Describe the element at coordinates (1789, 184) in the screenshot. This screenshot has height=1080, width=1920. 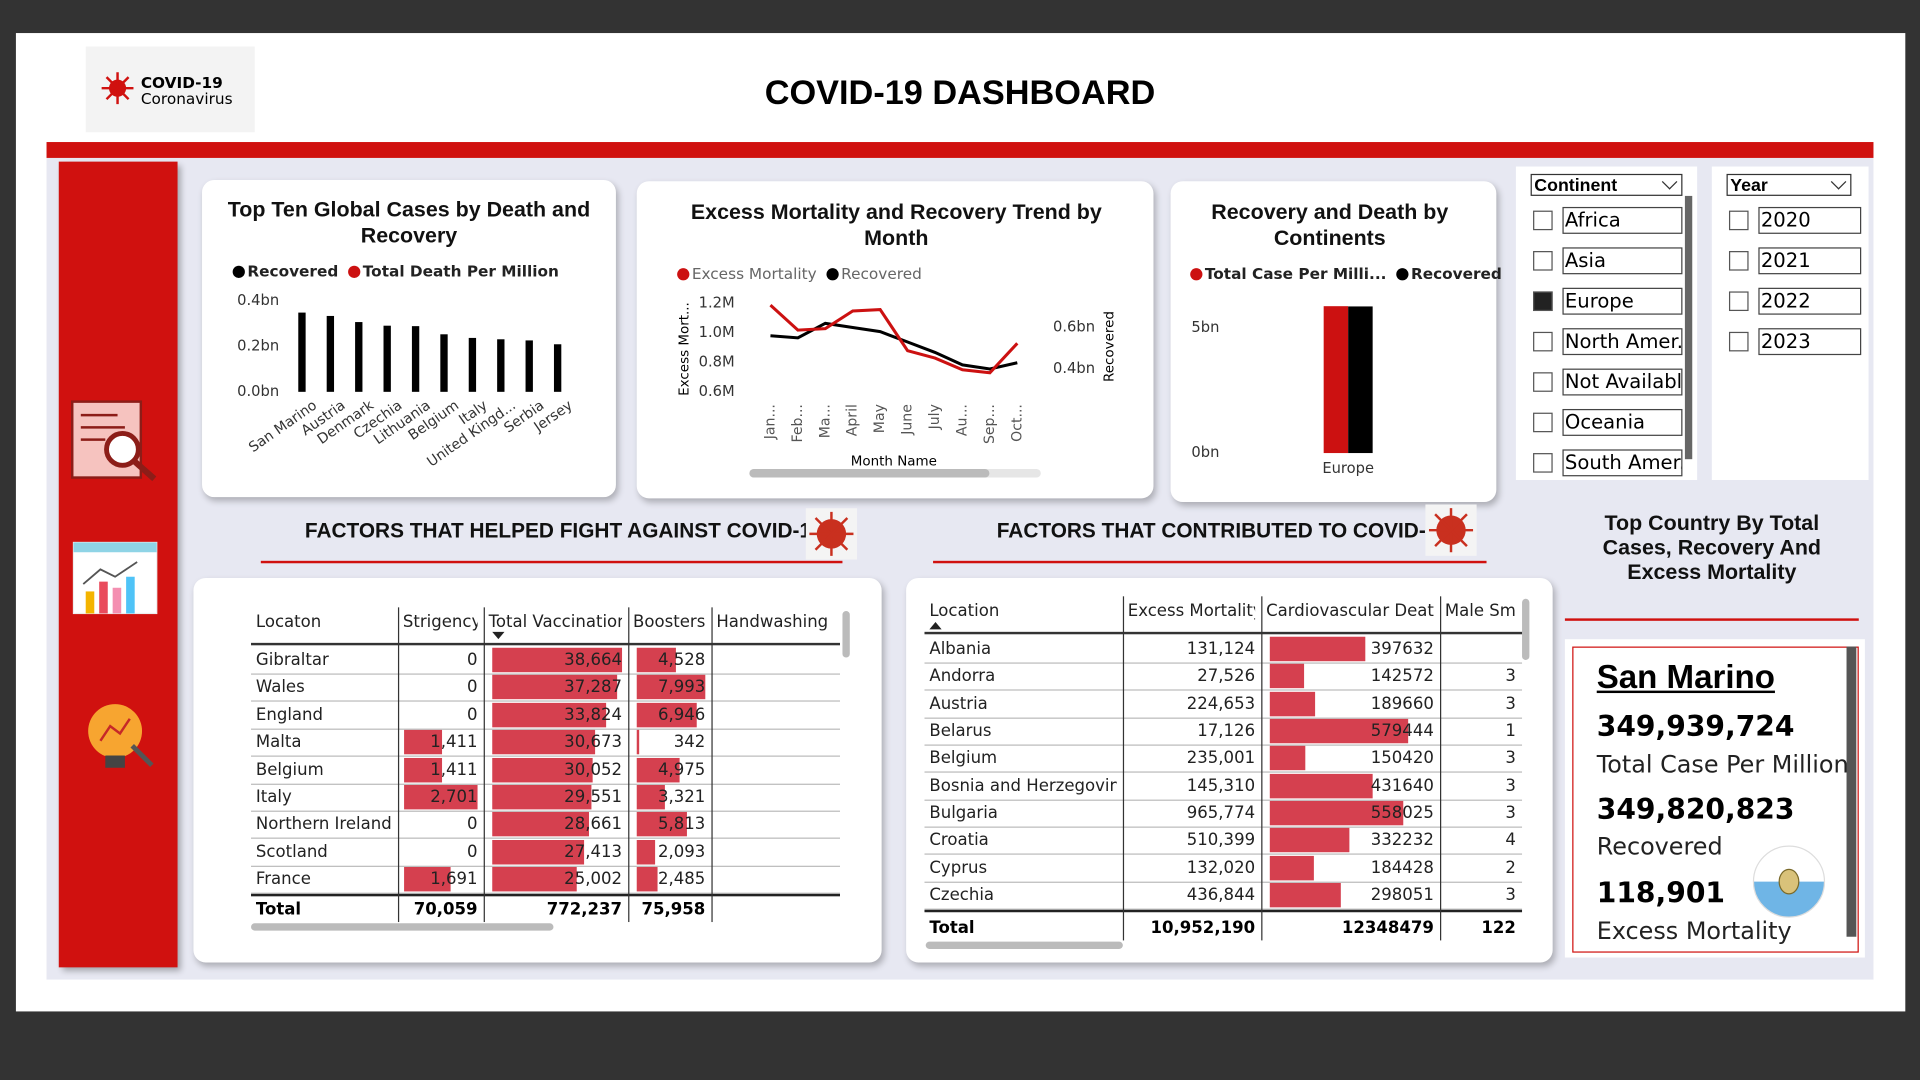
I see `slicer-header: Year` at that location.